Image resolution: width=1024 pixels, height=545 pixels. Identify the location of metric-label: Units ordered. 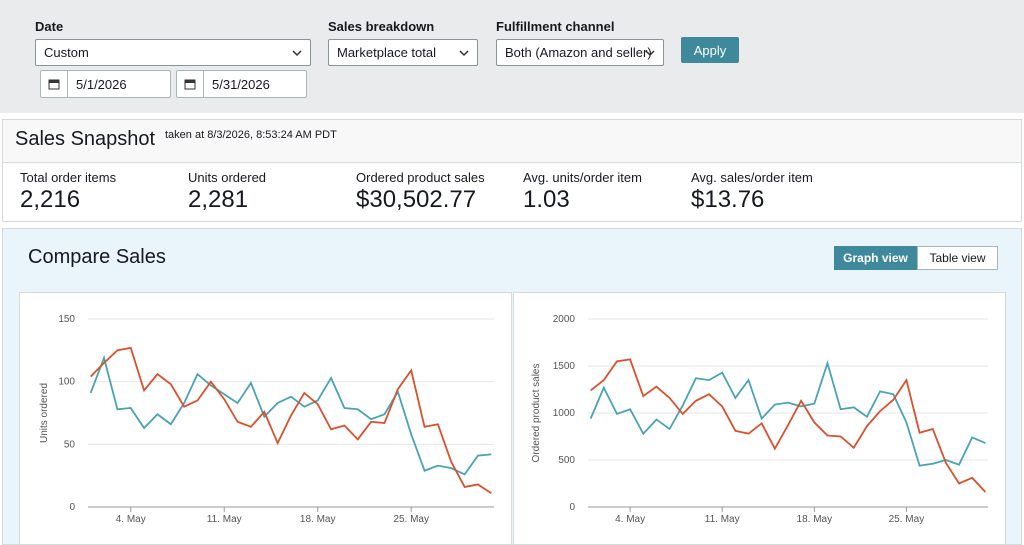
(227, 177).